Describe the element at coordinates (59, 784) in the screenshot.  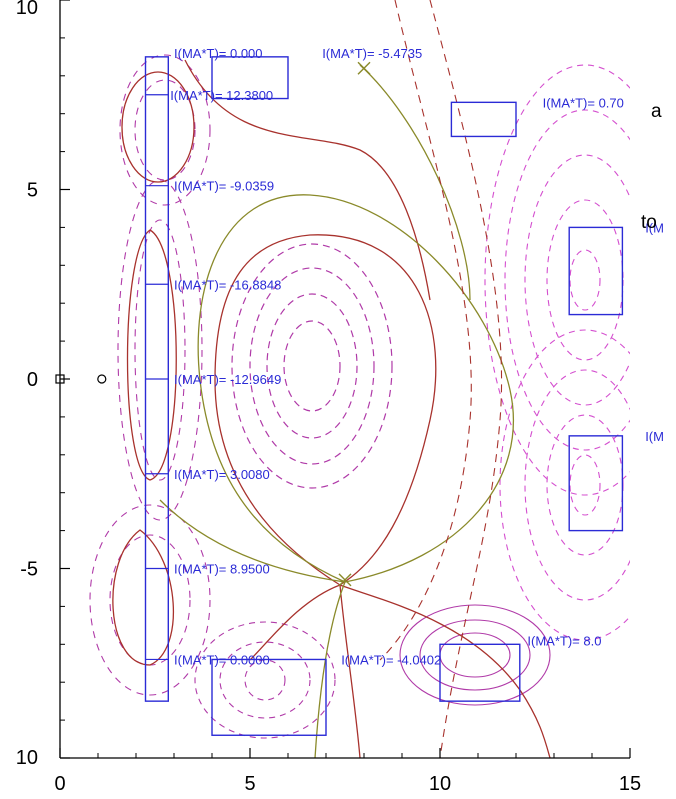
I see `x-tick-label: 0` at that location.